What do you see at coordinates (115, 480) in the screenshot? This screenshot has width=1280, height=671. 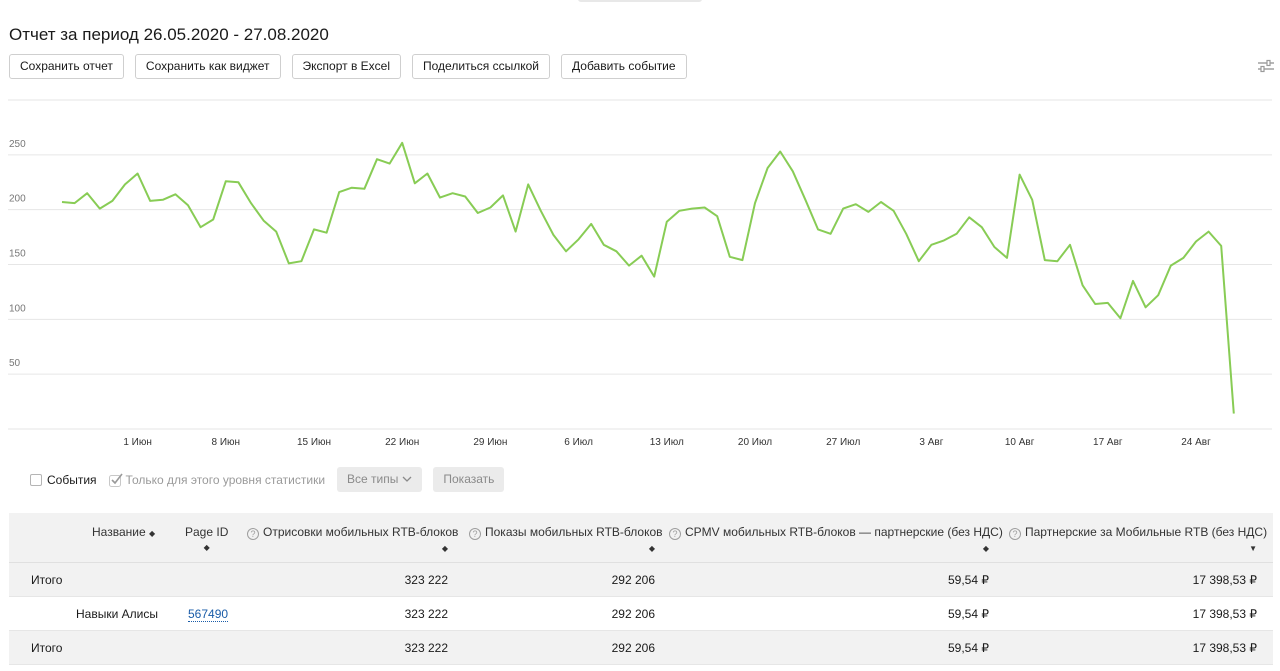 I see `checkmark-icon` at bounding box center [115, 480].